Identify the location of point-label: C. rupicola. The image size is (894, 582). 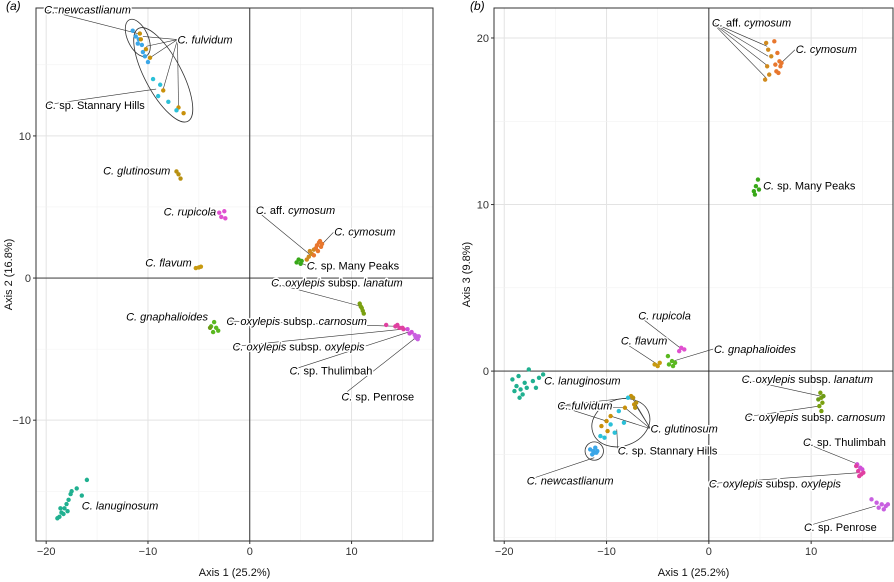
(664, 316).